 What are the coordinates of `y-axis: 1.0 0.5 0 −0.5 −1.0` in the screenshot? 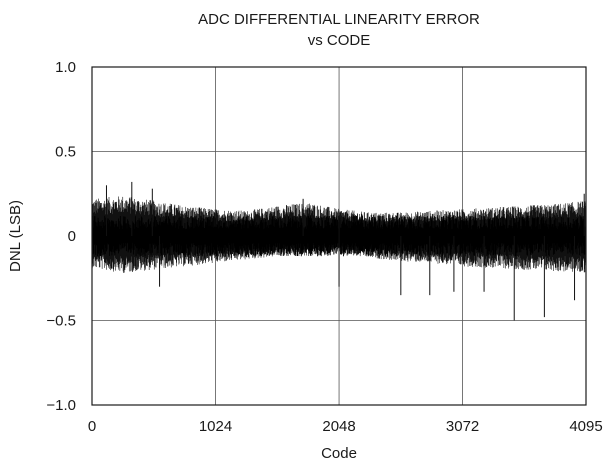 It's located at (61, 236).